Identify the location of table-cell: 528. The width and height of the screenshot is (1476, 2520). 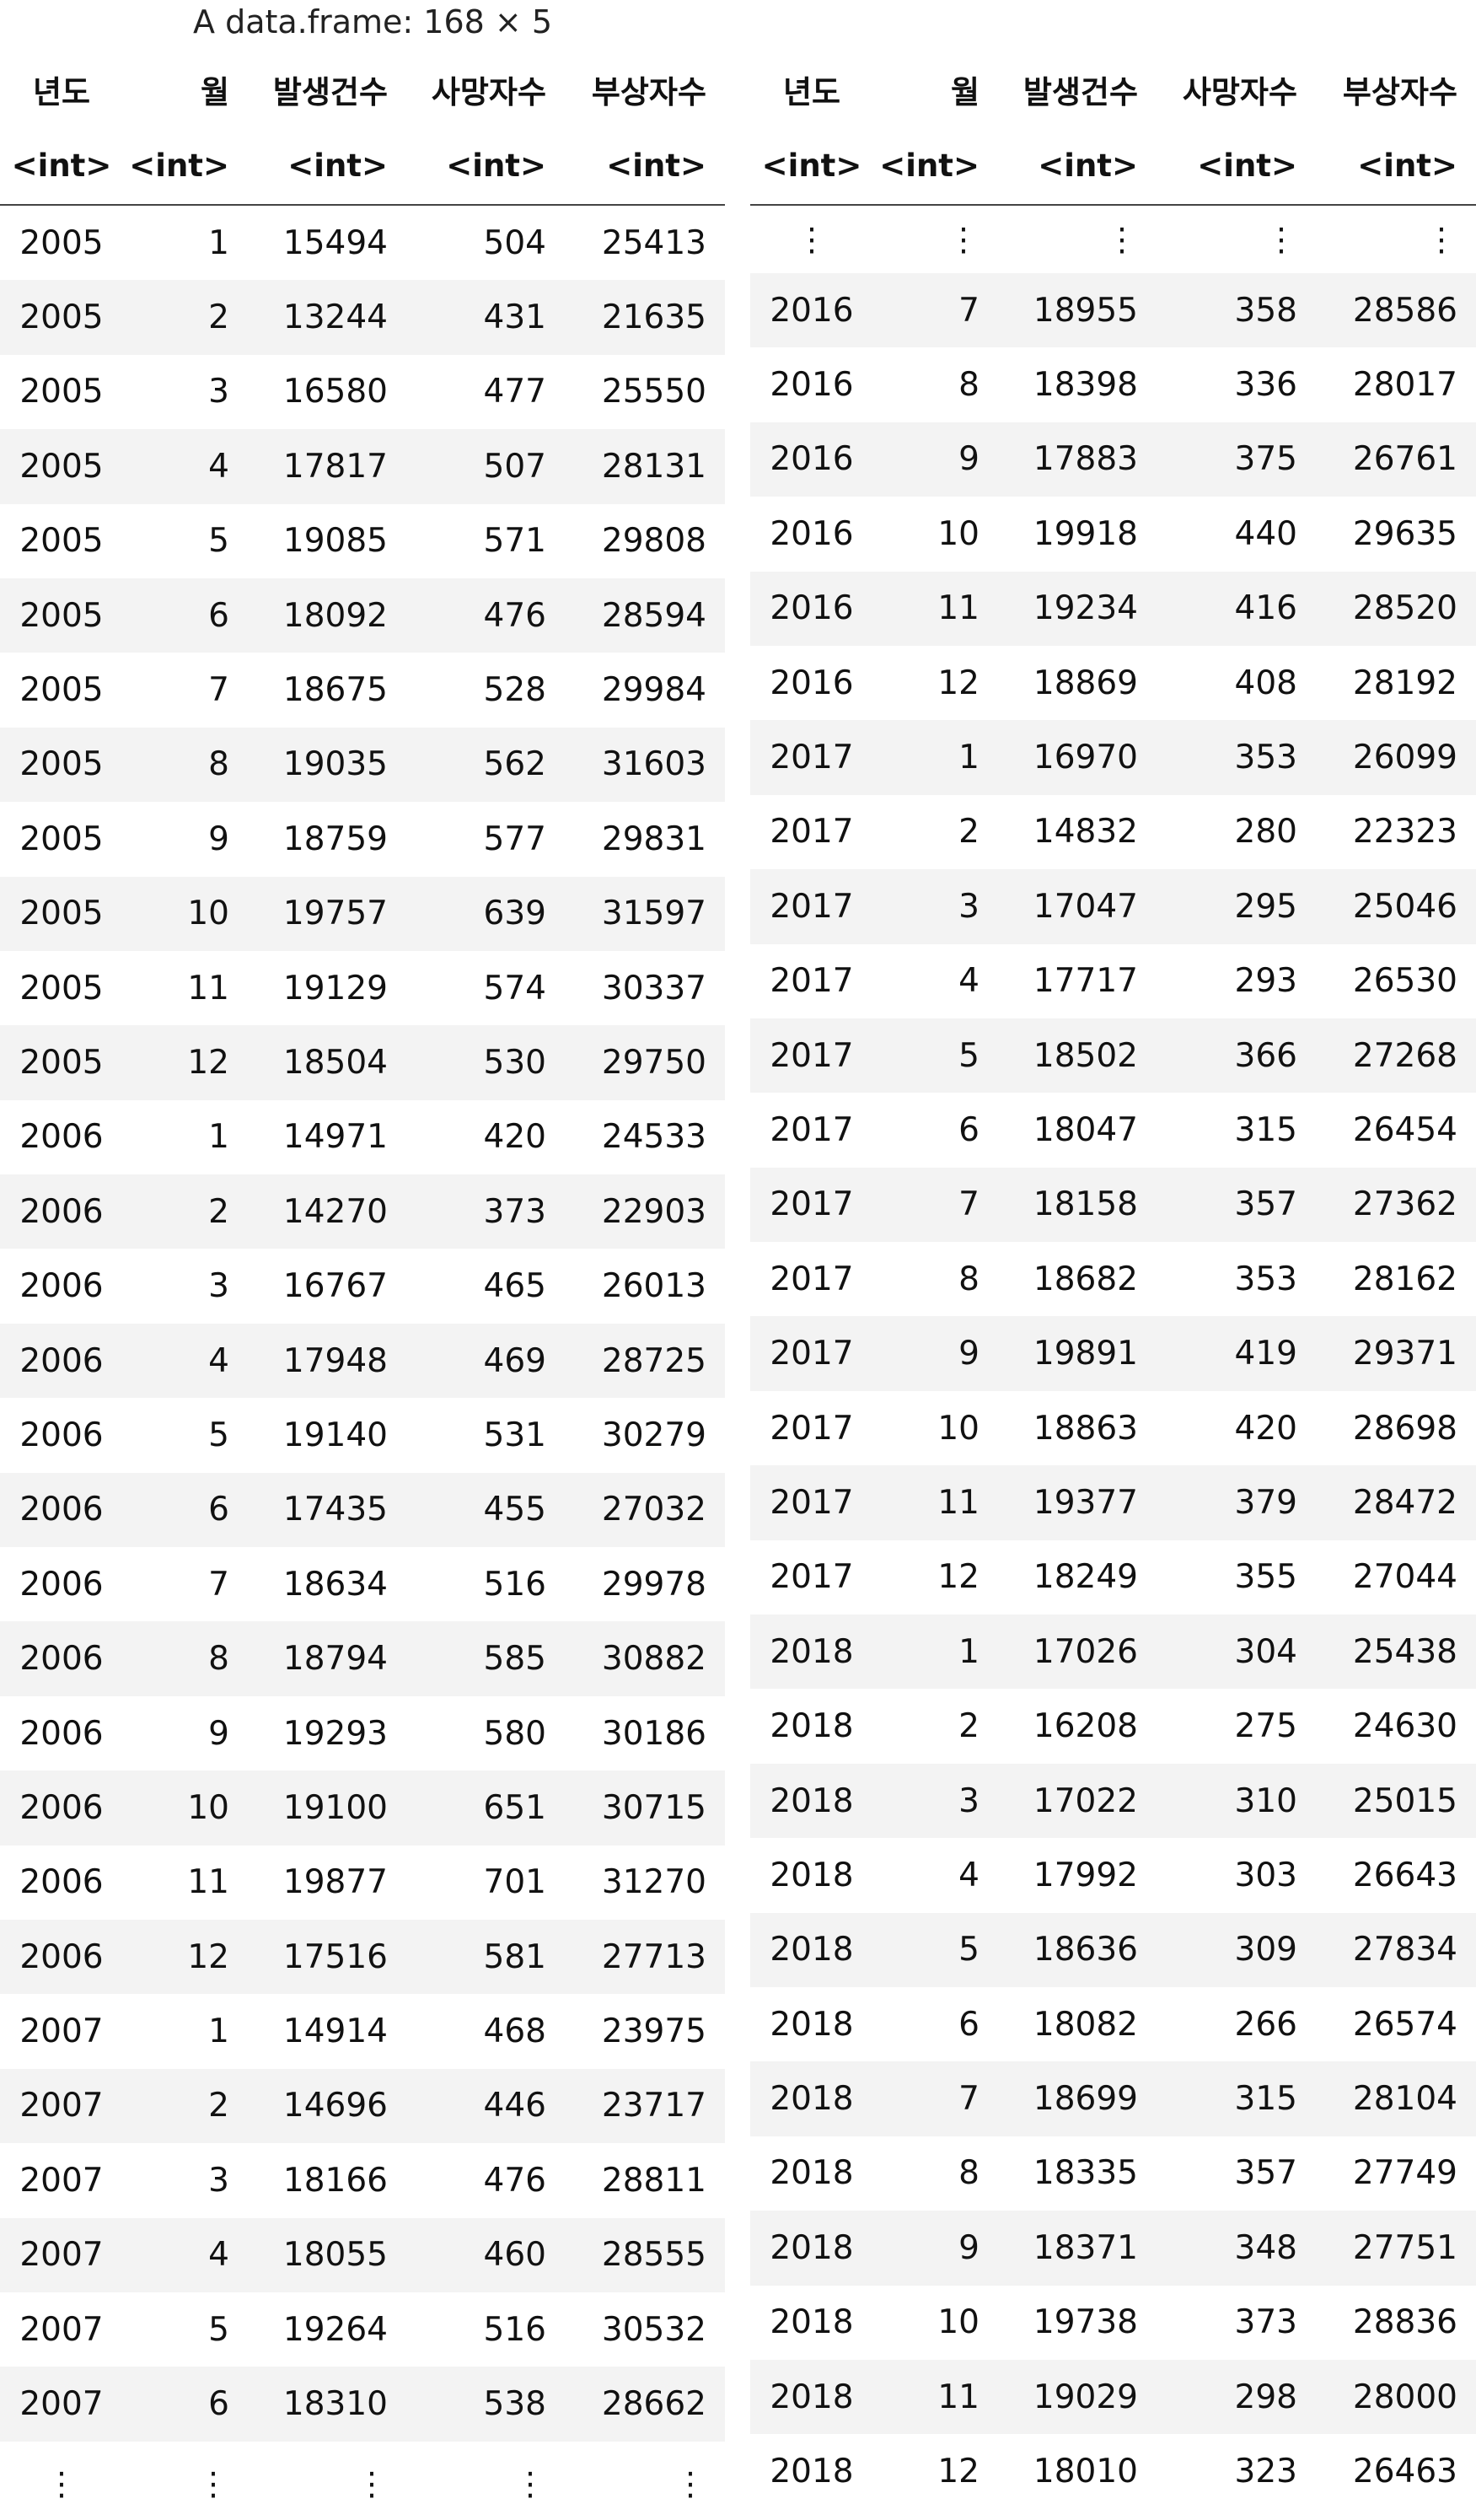
(514, 690).